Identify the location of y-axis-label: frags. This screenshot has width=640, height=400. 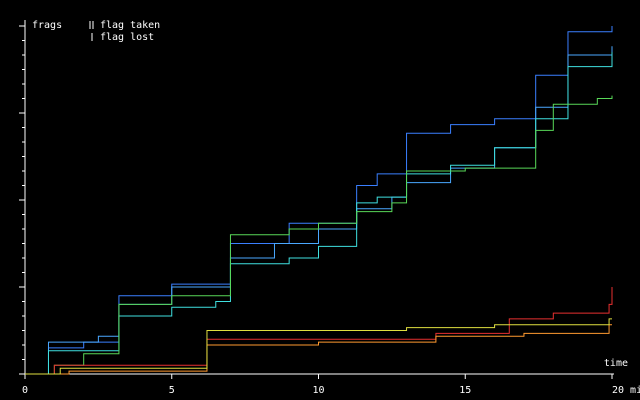
(47, 25).